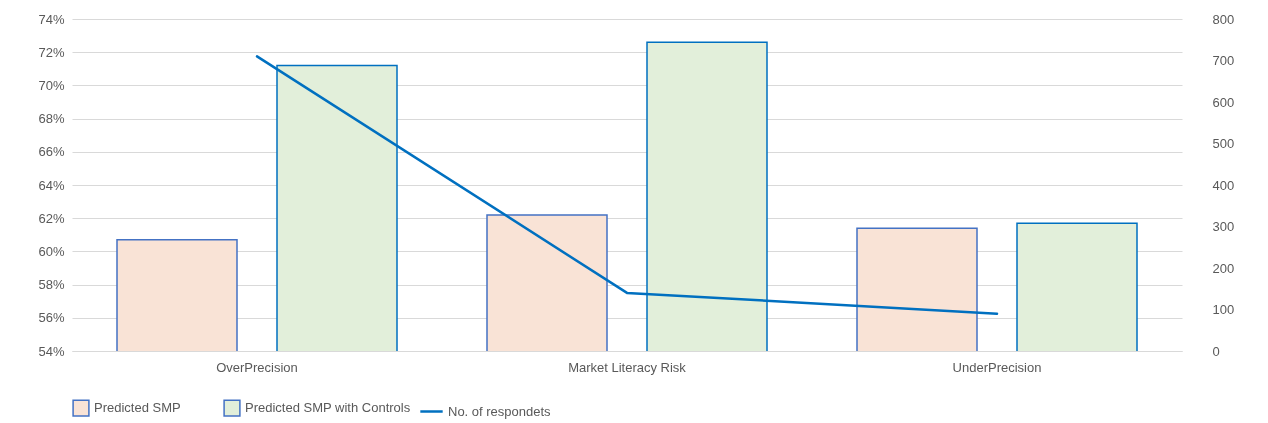 This screenshot has width=1268, height=423. Describe the element at coordinates (51, 52) in the screenshot. I see `y-tick-label: 72%` at that location.